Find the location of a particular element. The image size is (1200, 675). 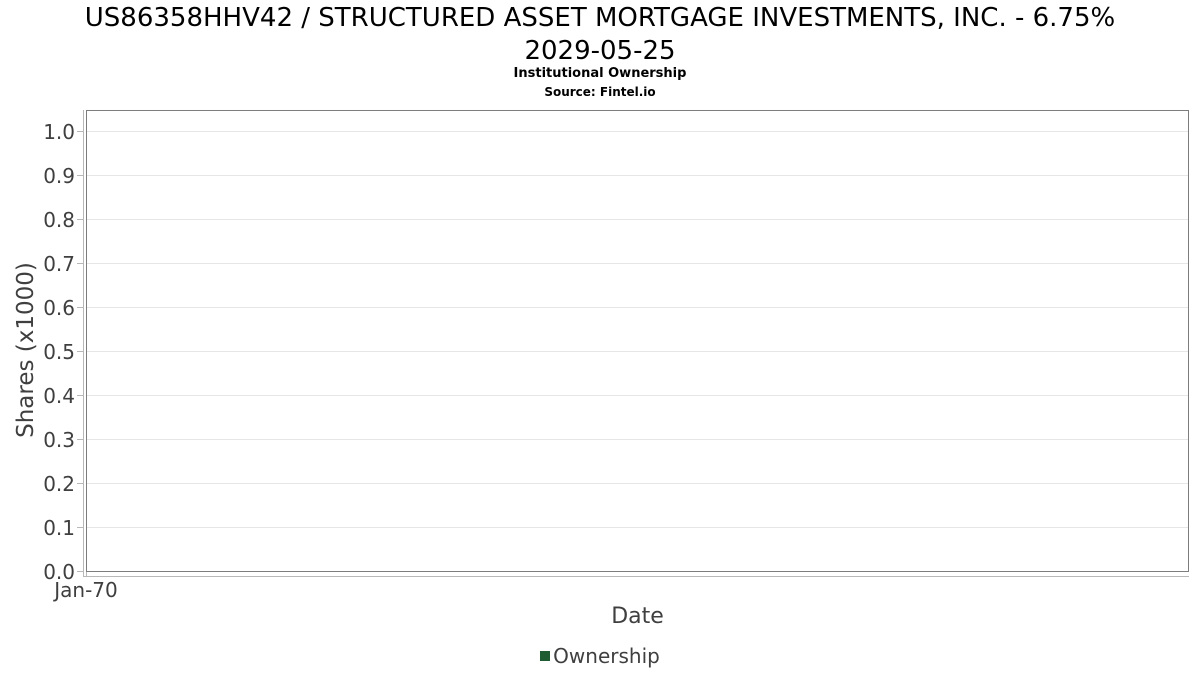

y-tick-label: 0.2 is located at coordinates (59, 483).